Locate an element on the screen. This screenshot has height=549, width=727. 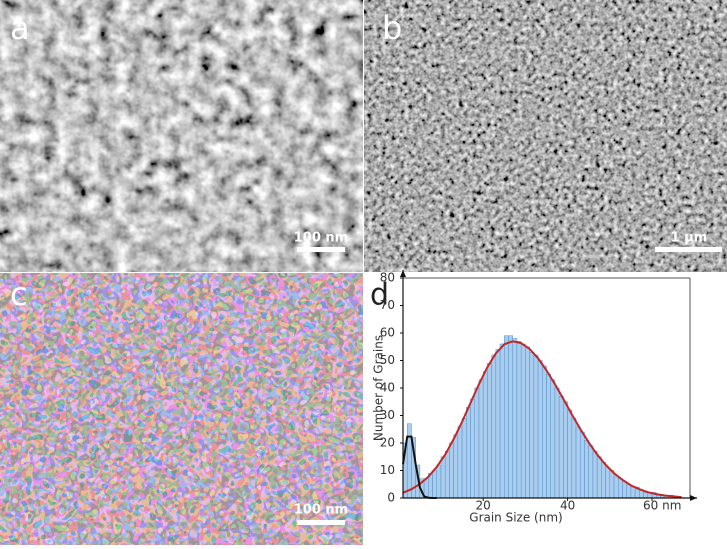
x-tick-label: 20 is located at coordinates (483, 506).